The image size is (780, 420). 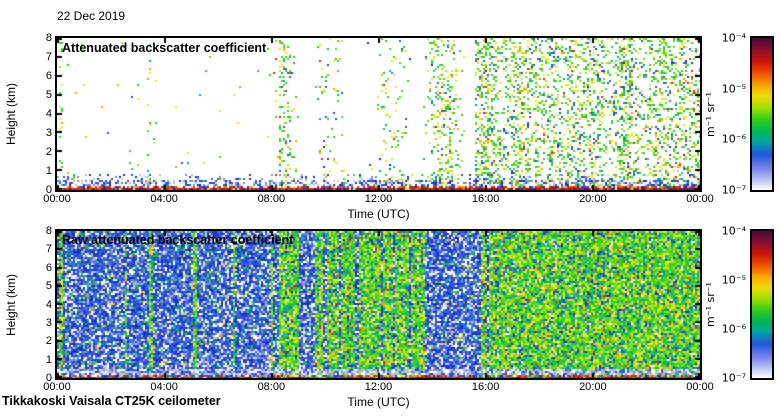 I want to click on date-label: 22 Dec 2019, so click(x=91, y=16).